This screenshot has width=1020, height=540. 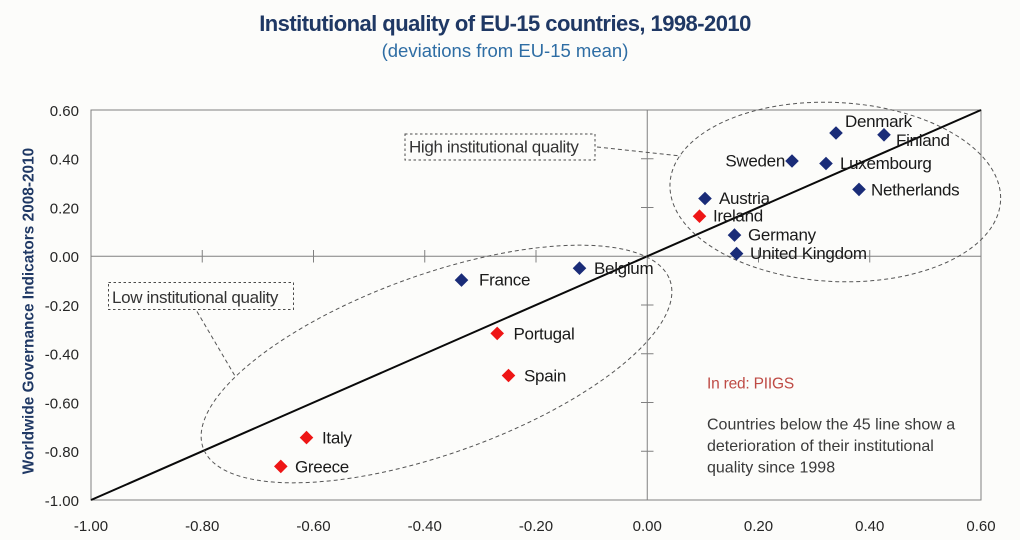 What do you see at coordinates (879, 121) in the screenshot?
I see `svg-text: Denmark` at bounding box center [879, 121].